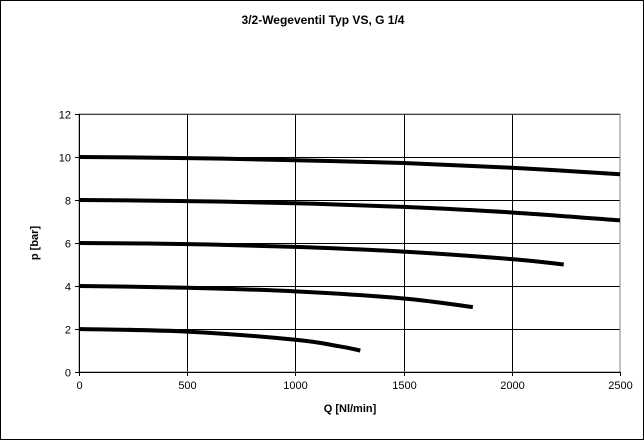 The width and height of the screenshot is (644, 441). Describe the element at coordinates (65, 159) in the screenshot. I see `y-tick-label: 10` at that location.